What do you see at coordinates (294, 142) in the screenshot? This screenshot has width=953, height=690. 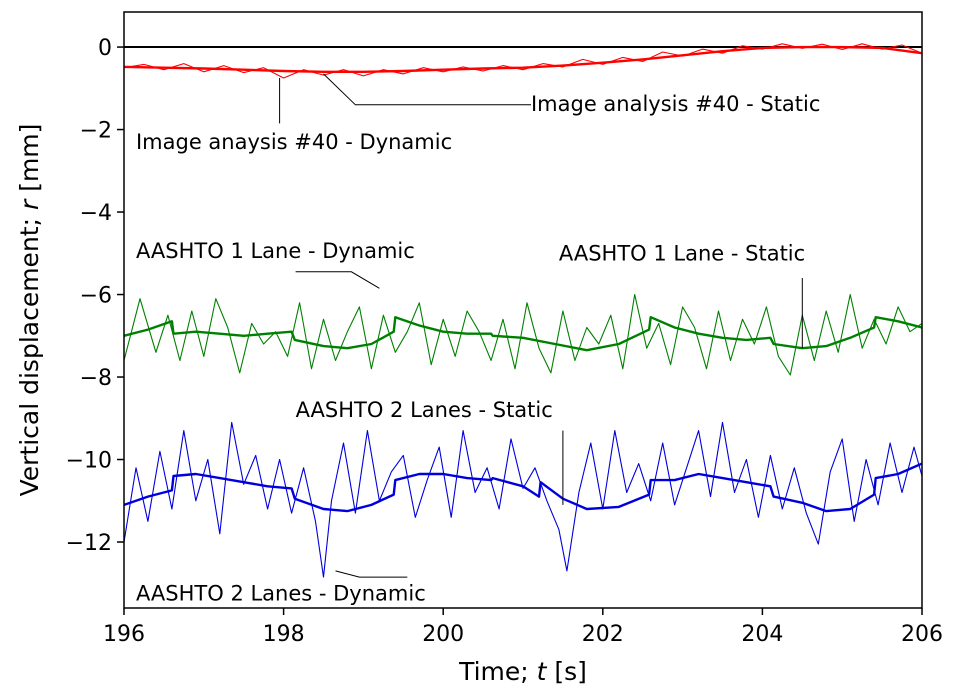 I see `annotation-label: Image anaysis #40 - Dynamic` at bounding box center [294, 142].